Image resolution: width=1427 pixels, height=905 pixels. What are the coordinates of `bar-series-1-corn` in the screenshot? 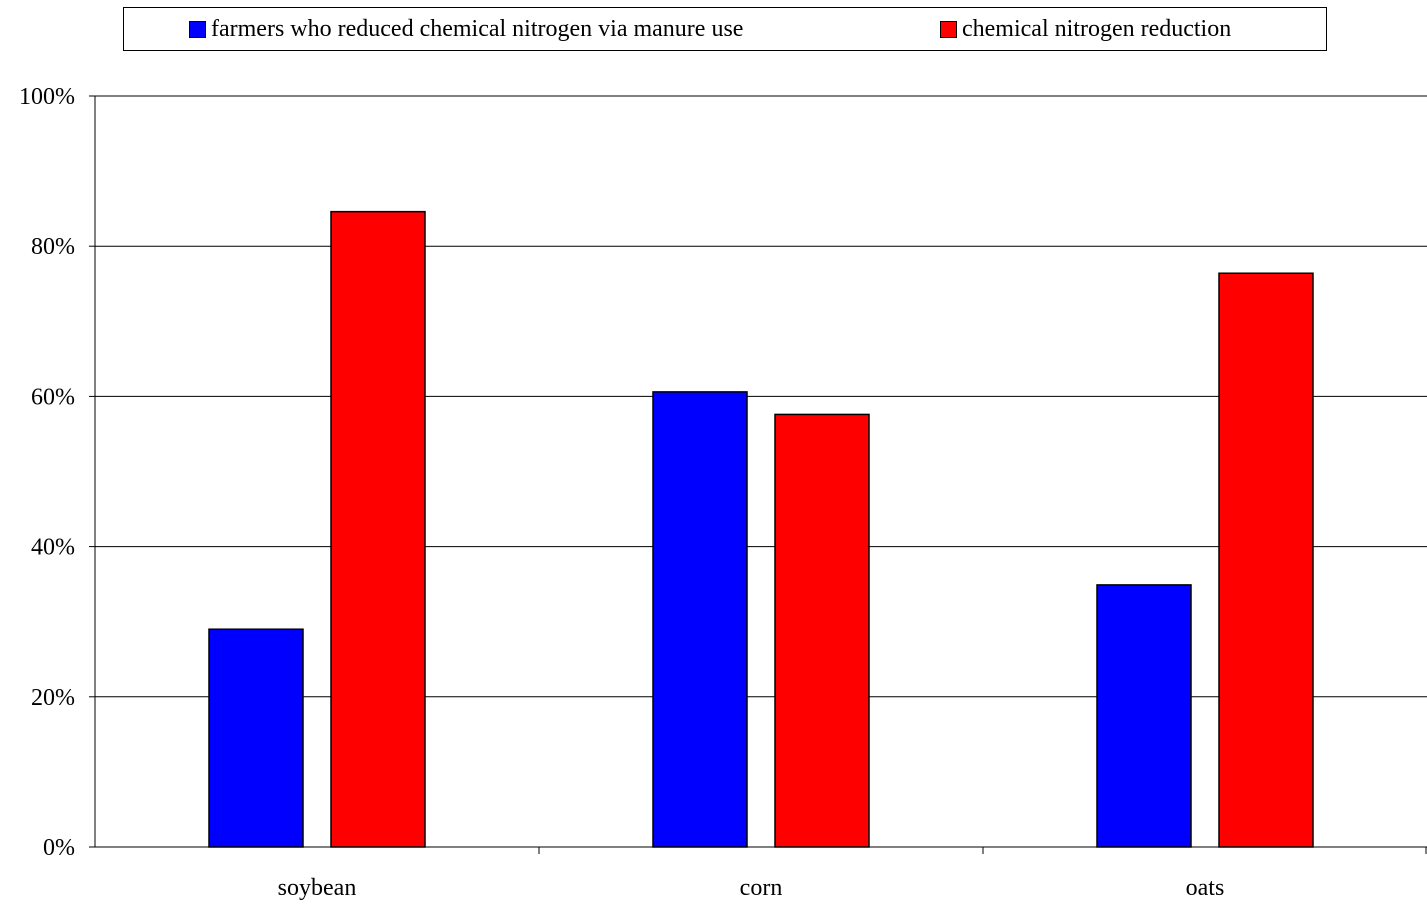 It's located at (822, 630).